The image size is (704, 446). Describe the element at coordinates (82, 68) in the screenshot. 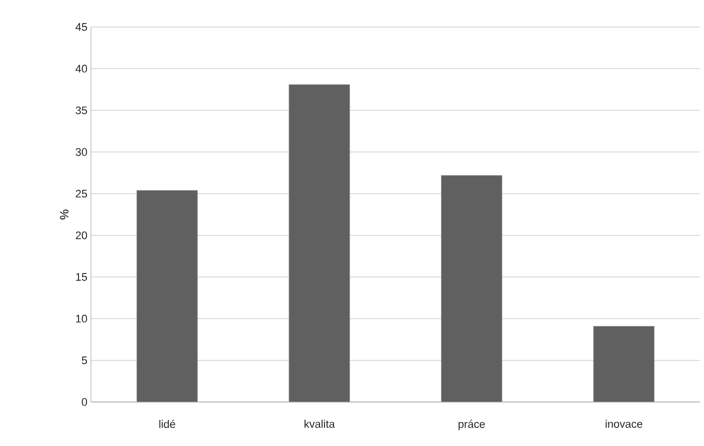

I see `y-tick-label: 40` at that location.